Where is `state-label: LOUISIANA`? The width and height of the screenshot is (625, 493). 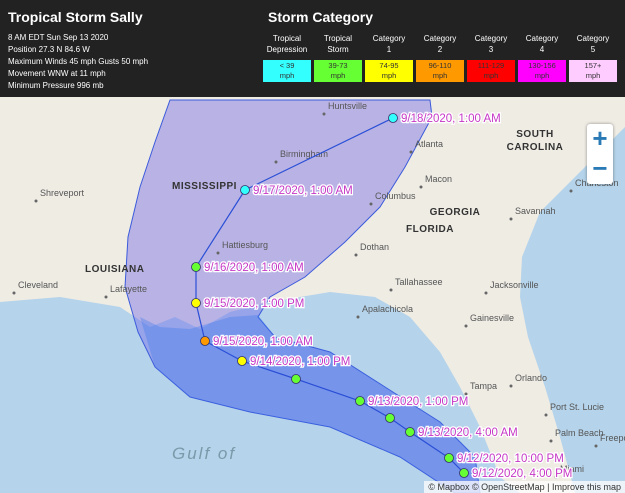
state-label: LOUISIANA is located at coordinates (115, 269).